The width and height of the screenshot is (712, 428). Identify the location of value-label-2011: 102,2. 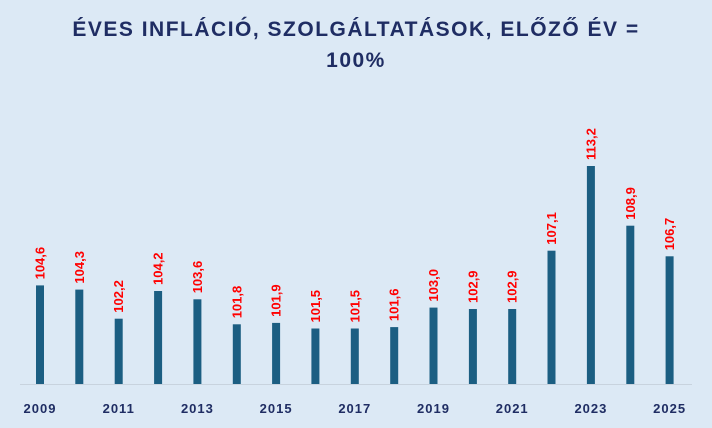
(118, 296).